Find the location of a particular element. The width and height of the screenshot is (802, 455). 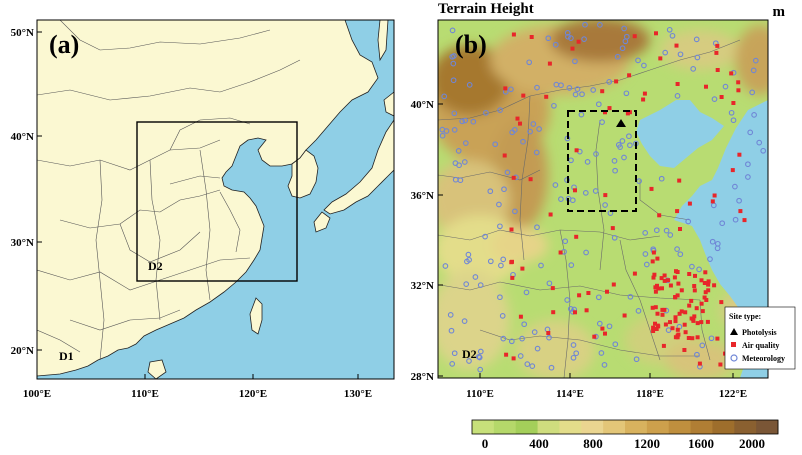

colorbar-label: 400 is located at coordinates (539, 443).